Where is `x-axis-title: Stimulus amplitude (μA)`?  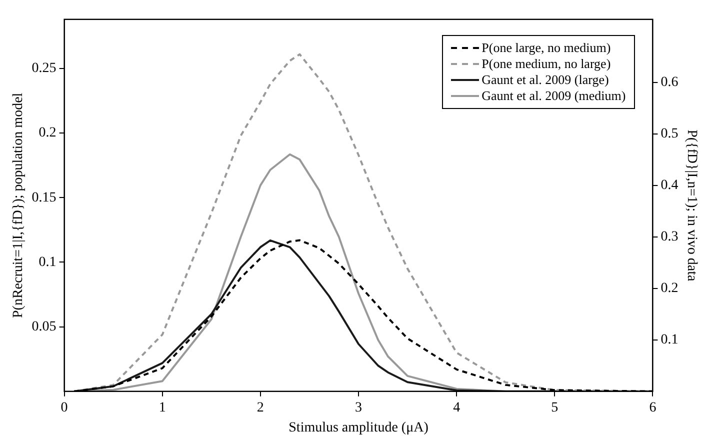 x-axis-title: Stimulus amplitude (μA) is located at coordinates (358, 428).